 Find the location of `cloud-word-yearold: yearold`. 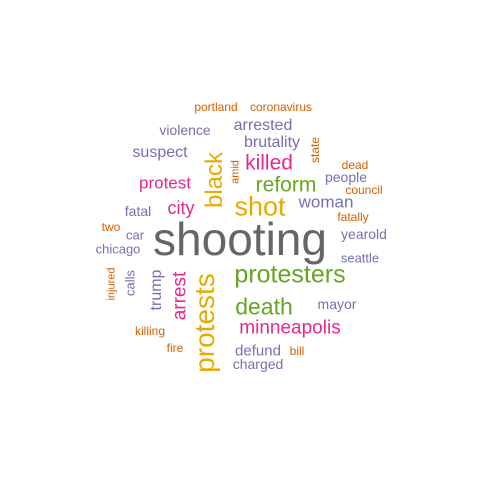

cloud-word-yearold: yearold is located at coordinates (364, 234).